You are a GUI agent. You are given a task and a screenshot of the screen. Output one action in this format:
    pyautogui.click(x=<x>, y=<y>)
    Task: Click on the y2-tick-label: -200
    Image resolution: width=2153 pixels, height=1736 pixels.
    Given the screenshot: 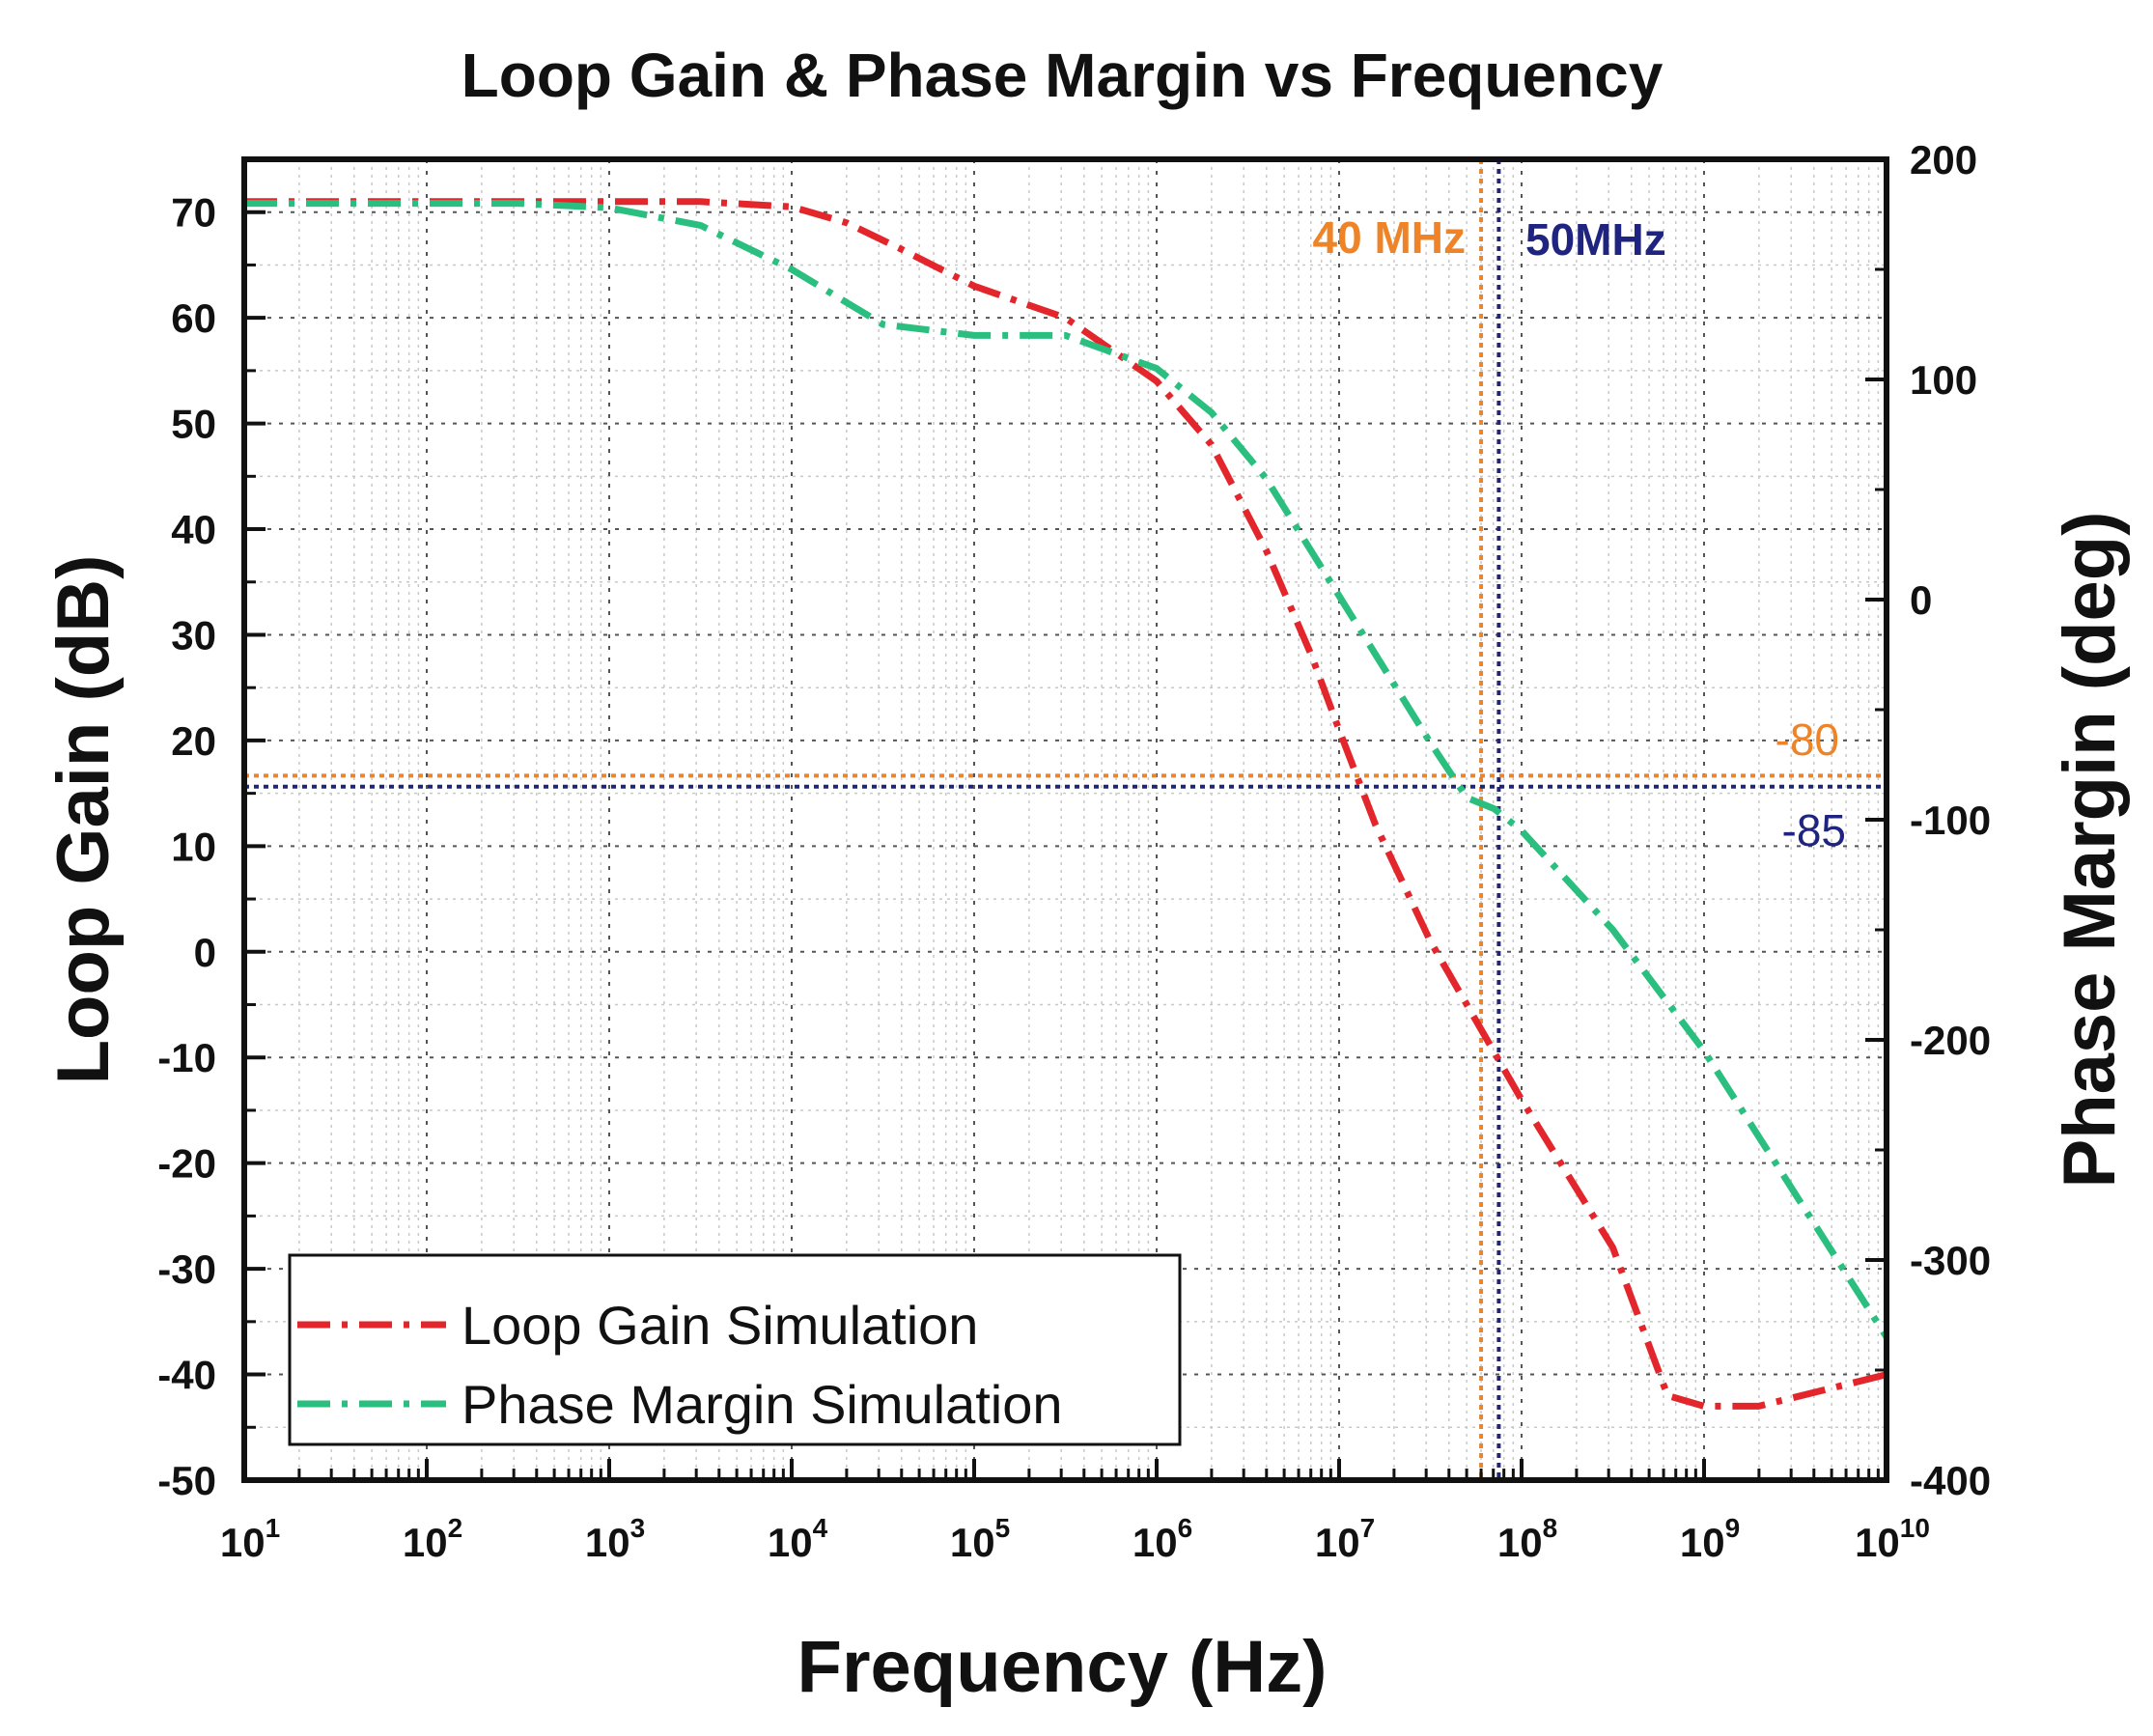 What is the action you would take?
    pyautogui.click(x=1950, y=1041)
    